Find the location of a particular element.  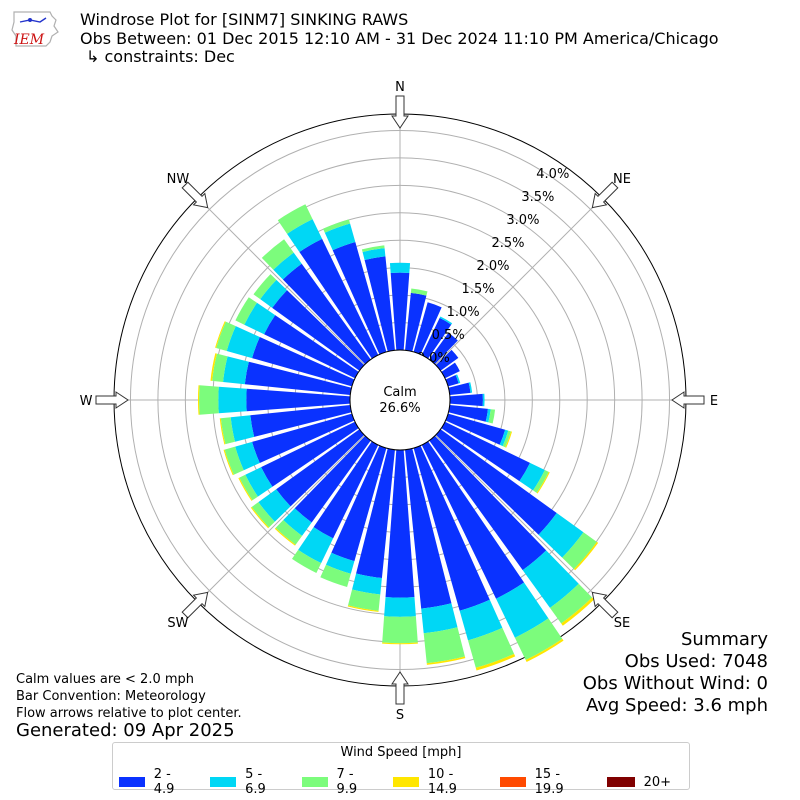

radial-tick-label: 3.5% is located at coordinates (537, 197).